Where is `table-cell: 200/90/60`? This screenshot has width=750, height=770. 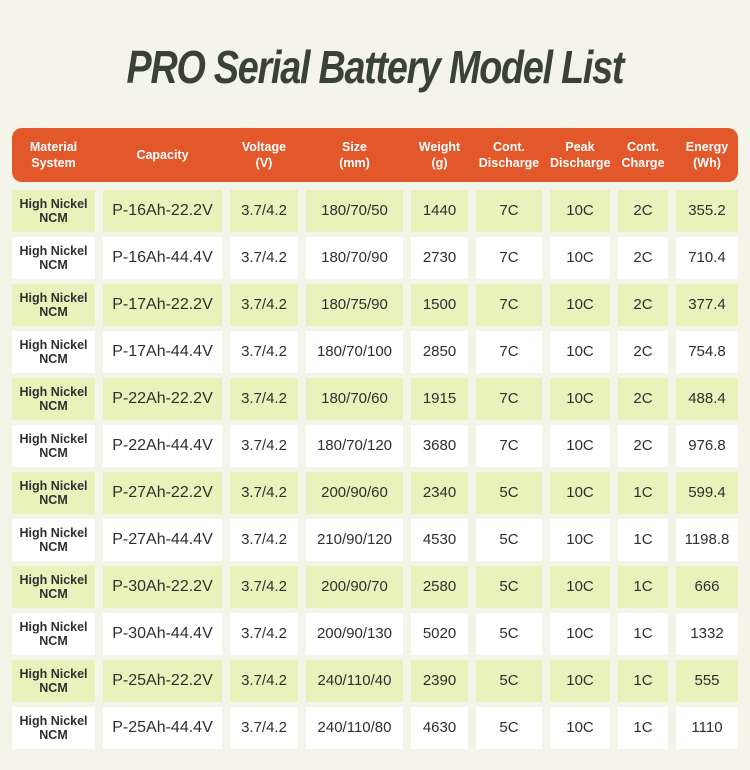
table-cell: 200/90/60 is located at coordinates (354, 493).